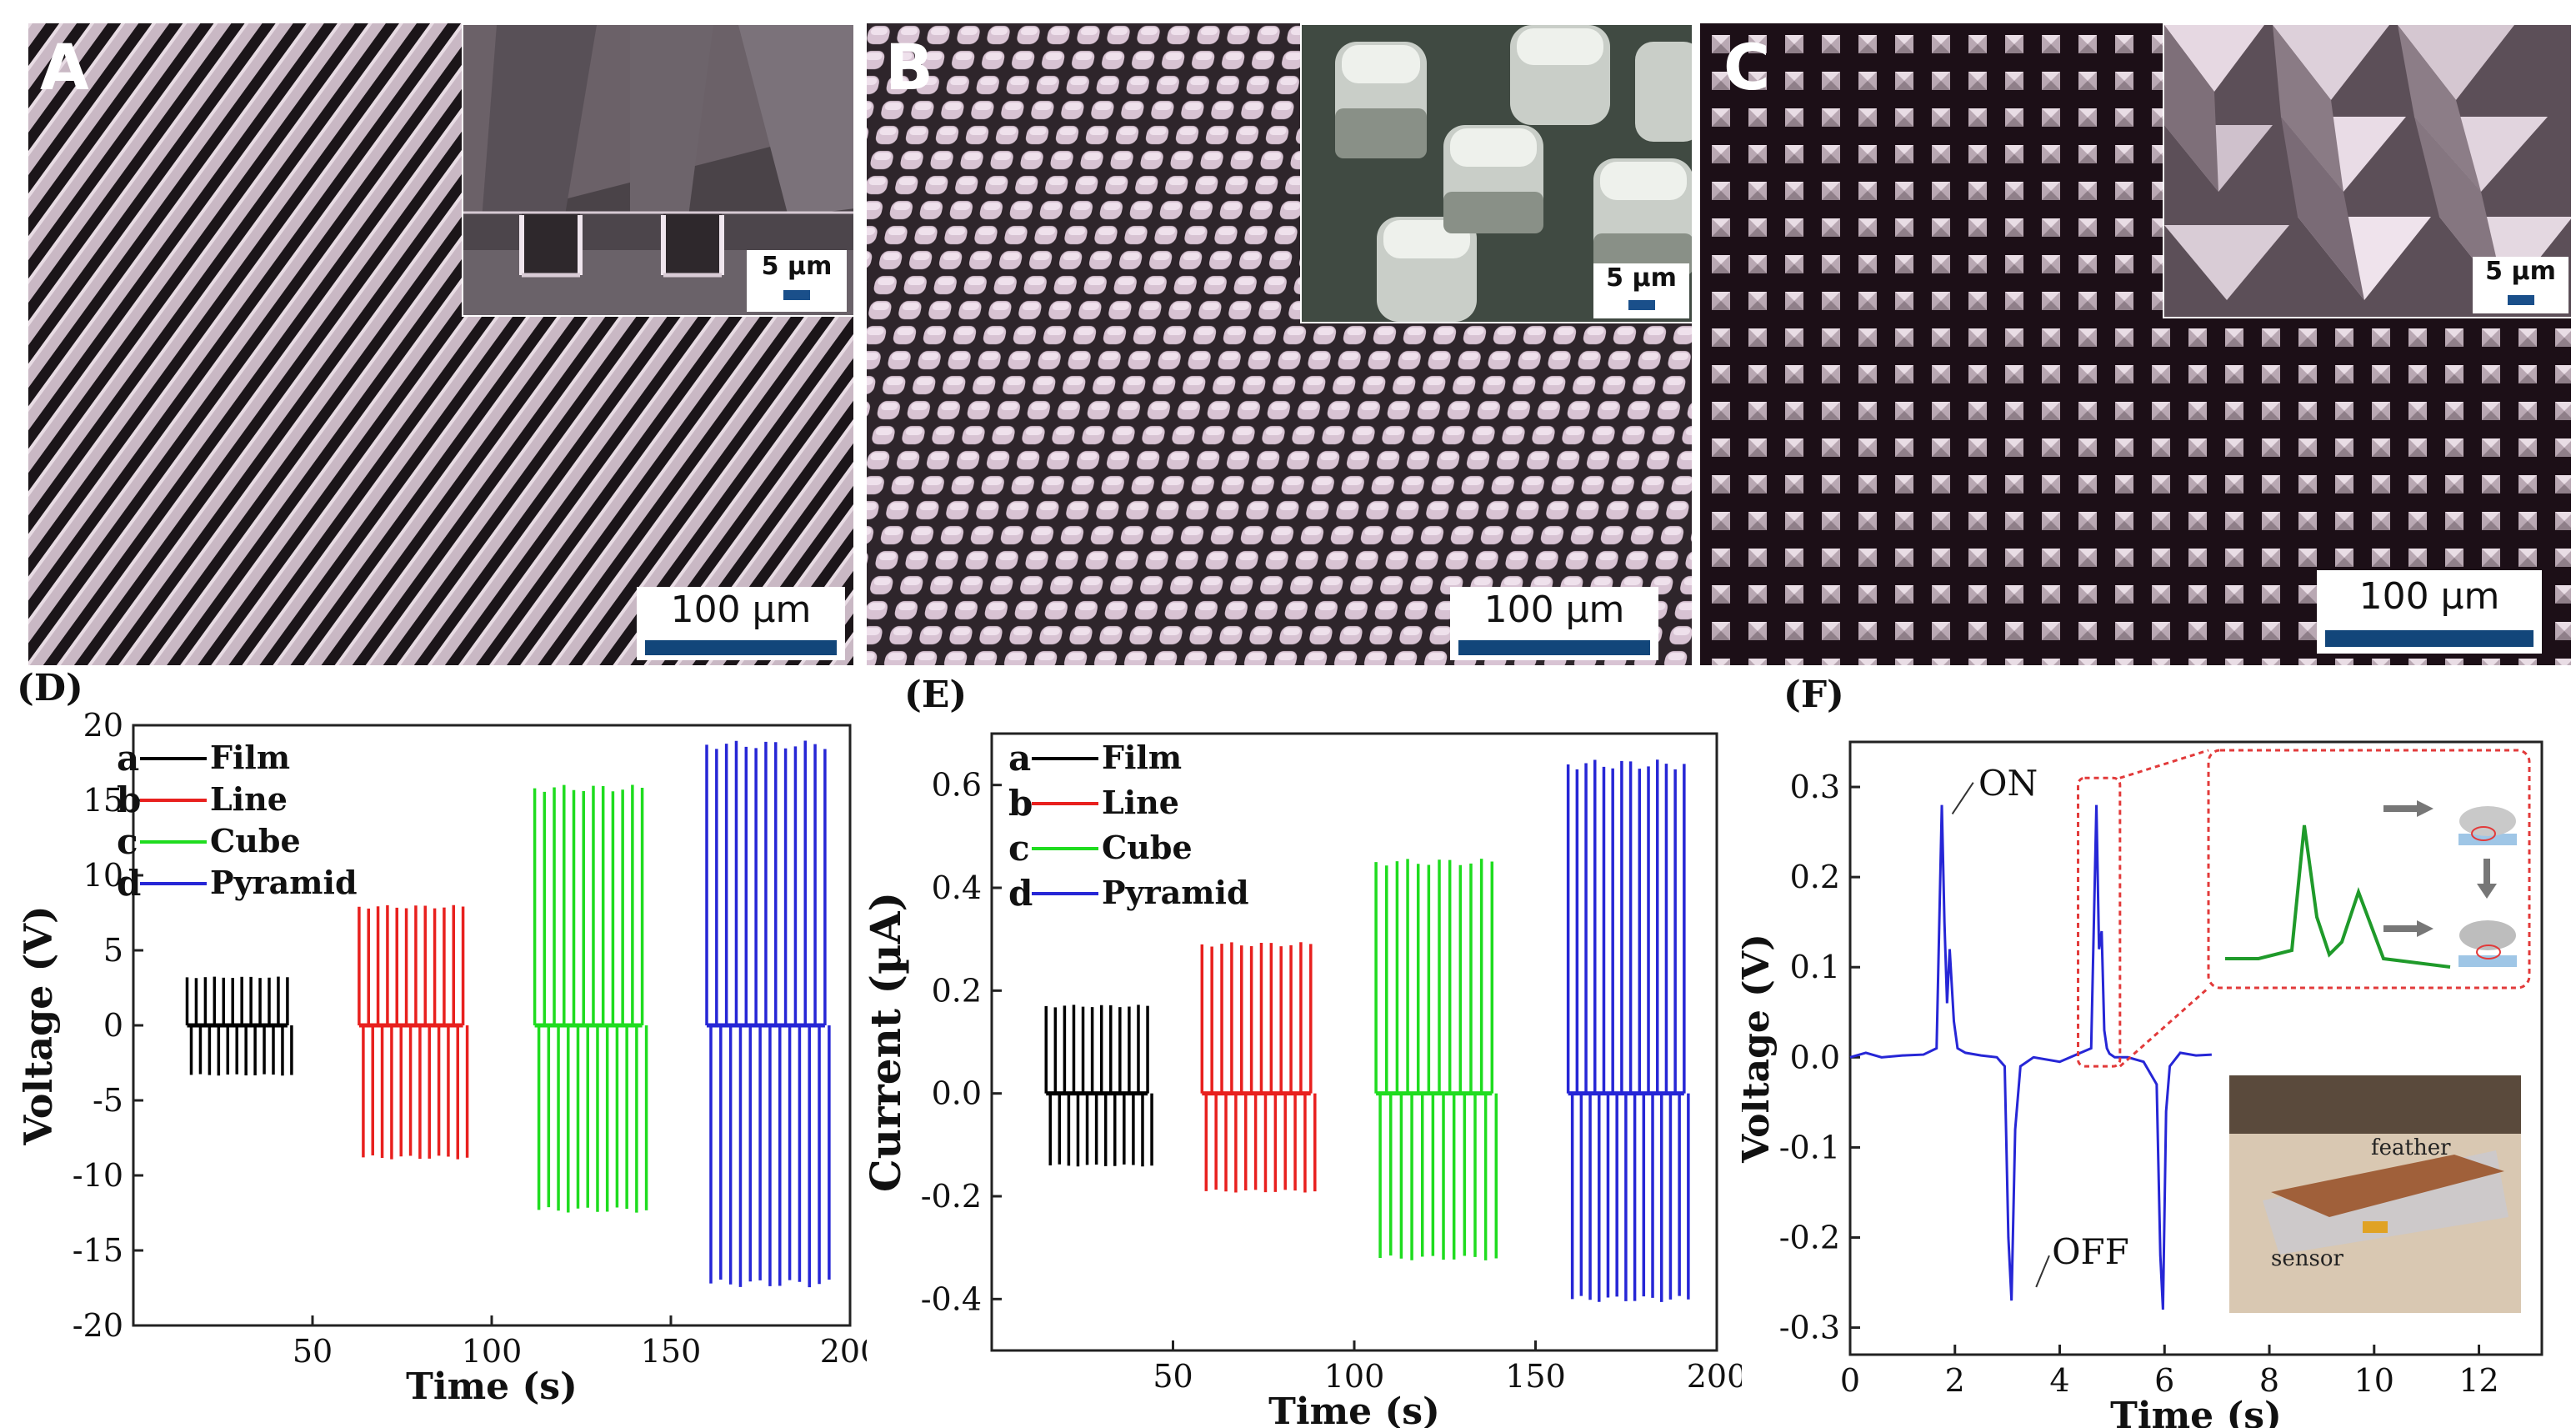 The width and height of the screenshot is (2576, 1428). What do you see at coordinates (2478, 1380) in the screenshot?
I see `x-tick-label: 12` at bounding box center [2478, 1380].